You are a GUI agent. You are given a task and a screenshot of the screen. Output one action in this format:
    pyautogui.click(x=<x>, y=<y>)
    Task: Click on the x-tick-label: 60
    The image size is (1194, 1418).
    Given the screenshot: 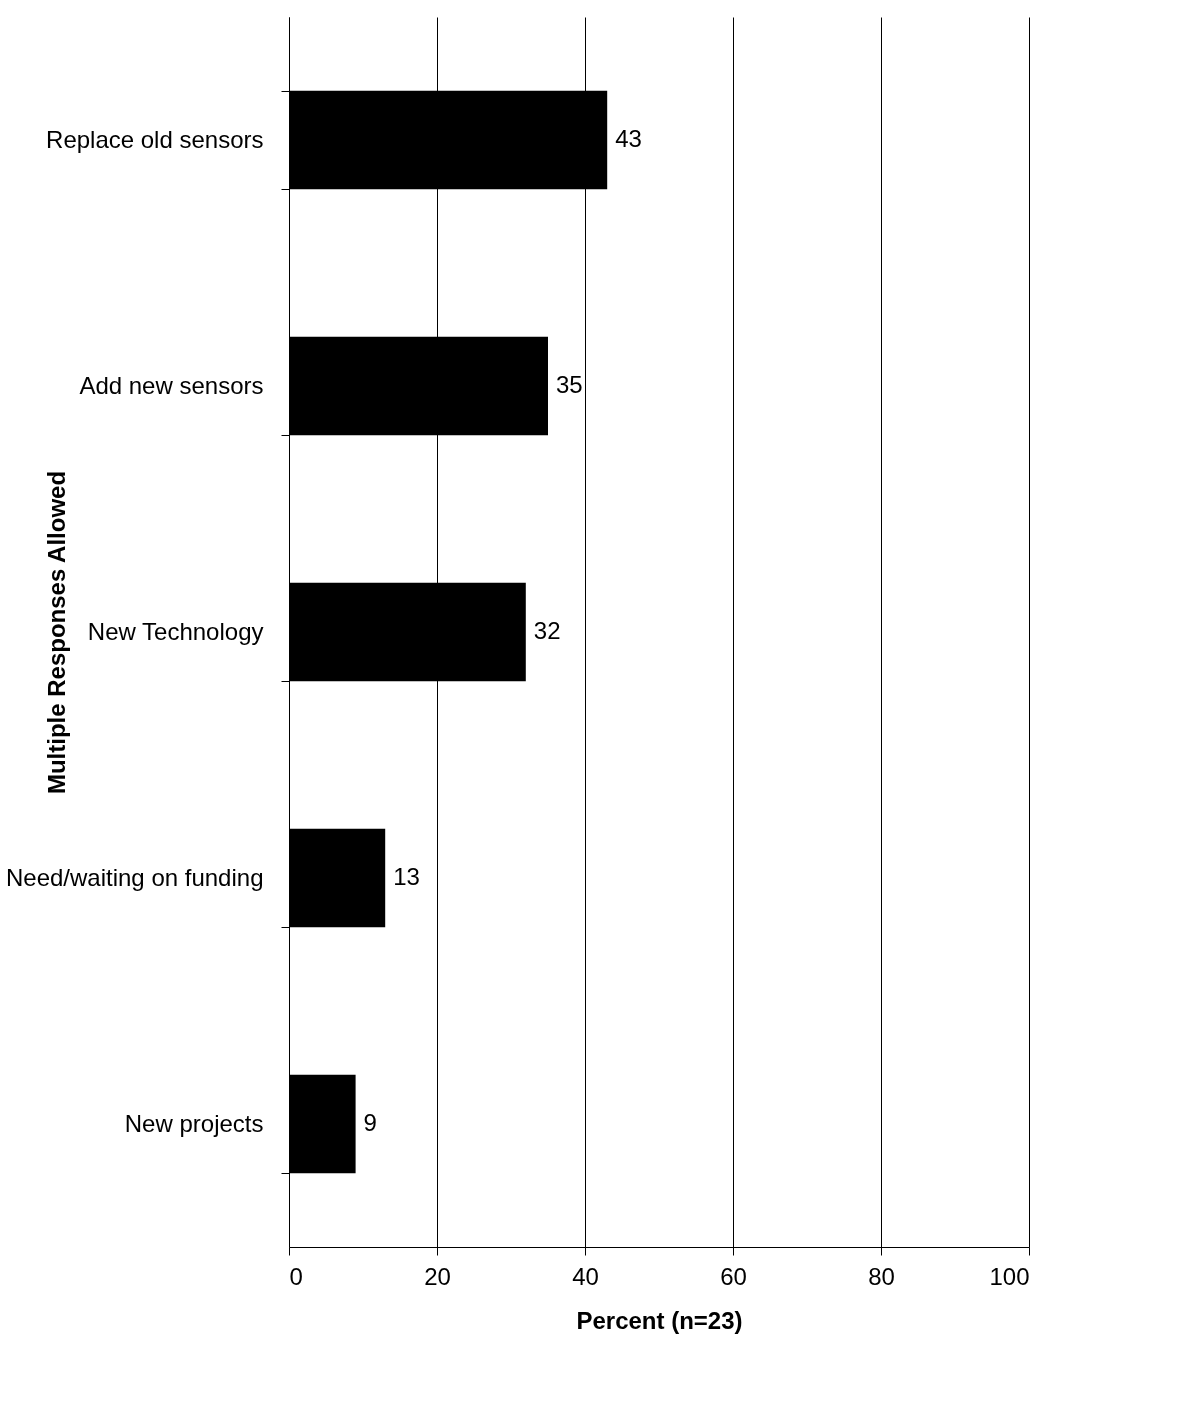 What is the action you would take?
    pyautogui.click(x=733, y=1276)
    